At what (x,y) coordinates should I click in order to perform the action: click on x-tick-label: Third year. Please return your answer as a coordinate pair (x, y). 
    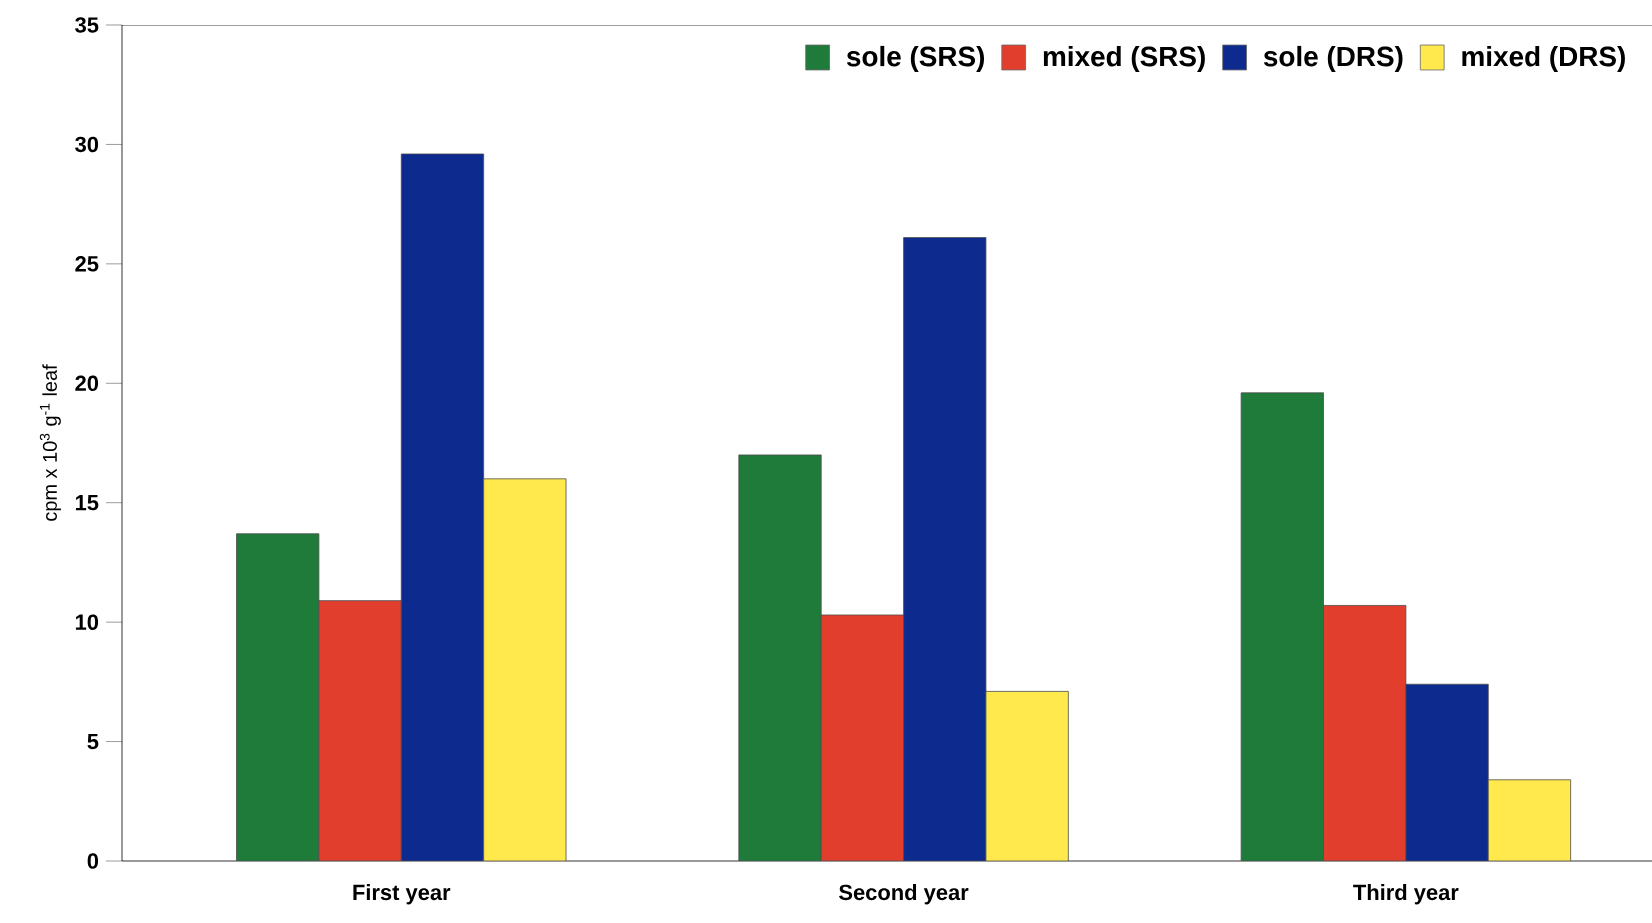
    Looking at the image, I should click on (1406, 894).